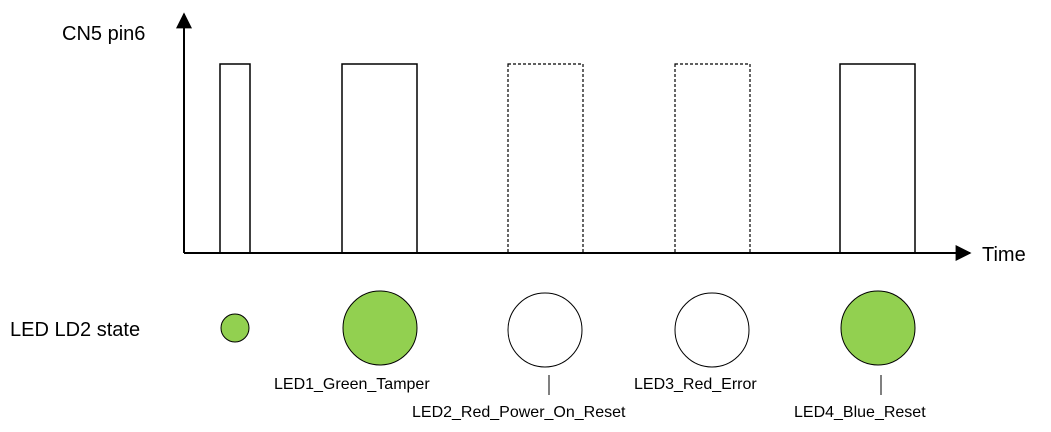 This screenshot has width=1051, height=432. I want to click on led3-circle, so click(712, 330).